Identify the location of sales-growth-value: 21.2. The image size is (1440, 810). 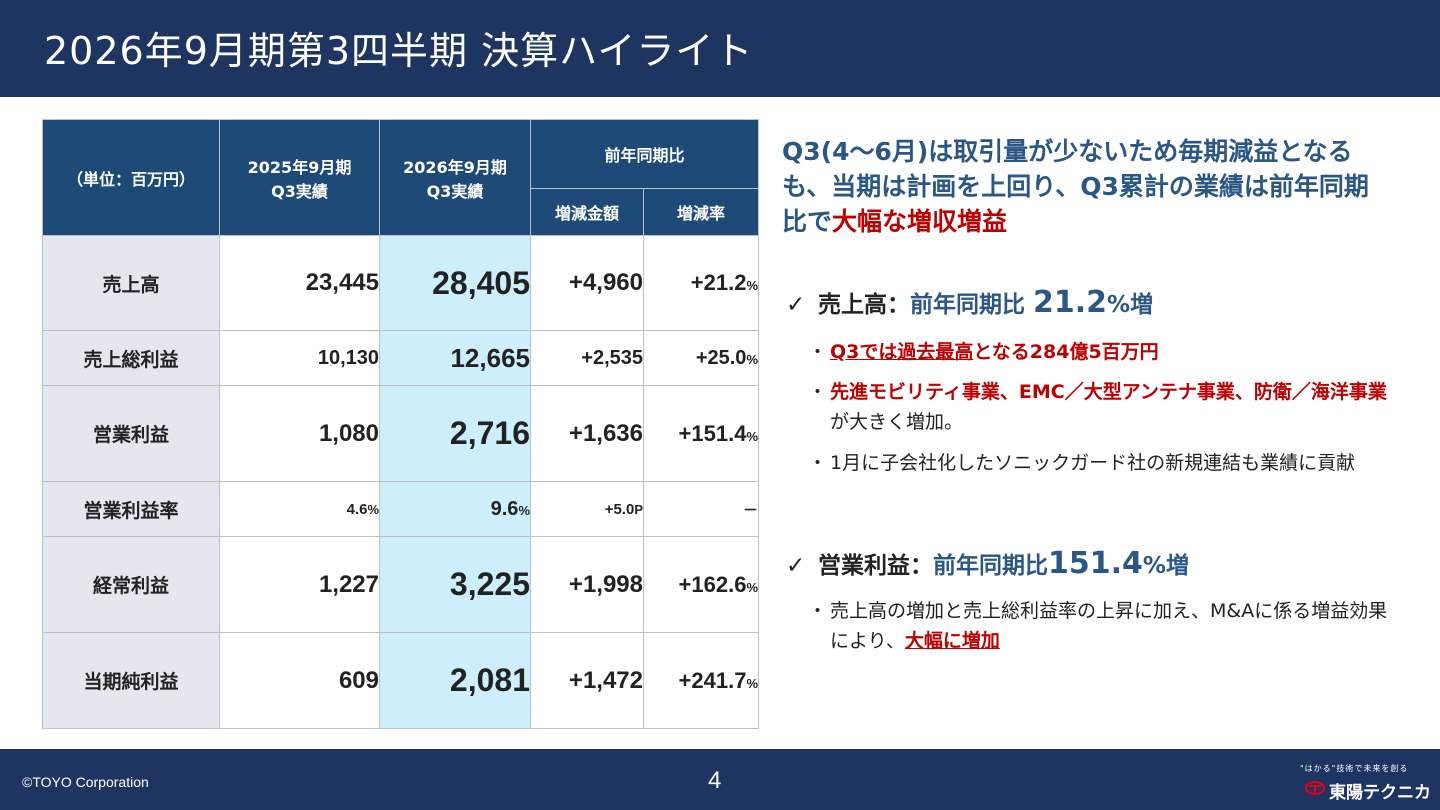
(1070, 302).